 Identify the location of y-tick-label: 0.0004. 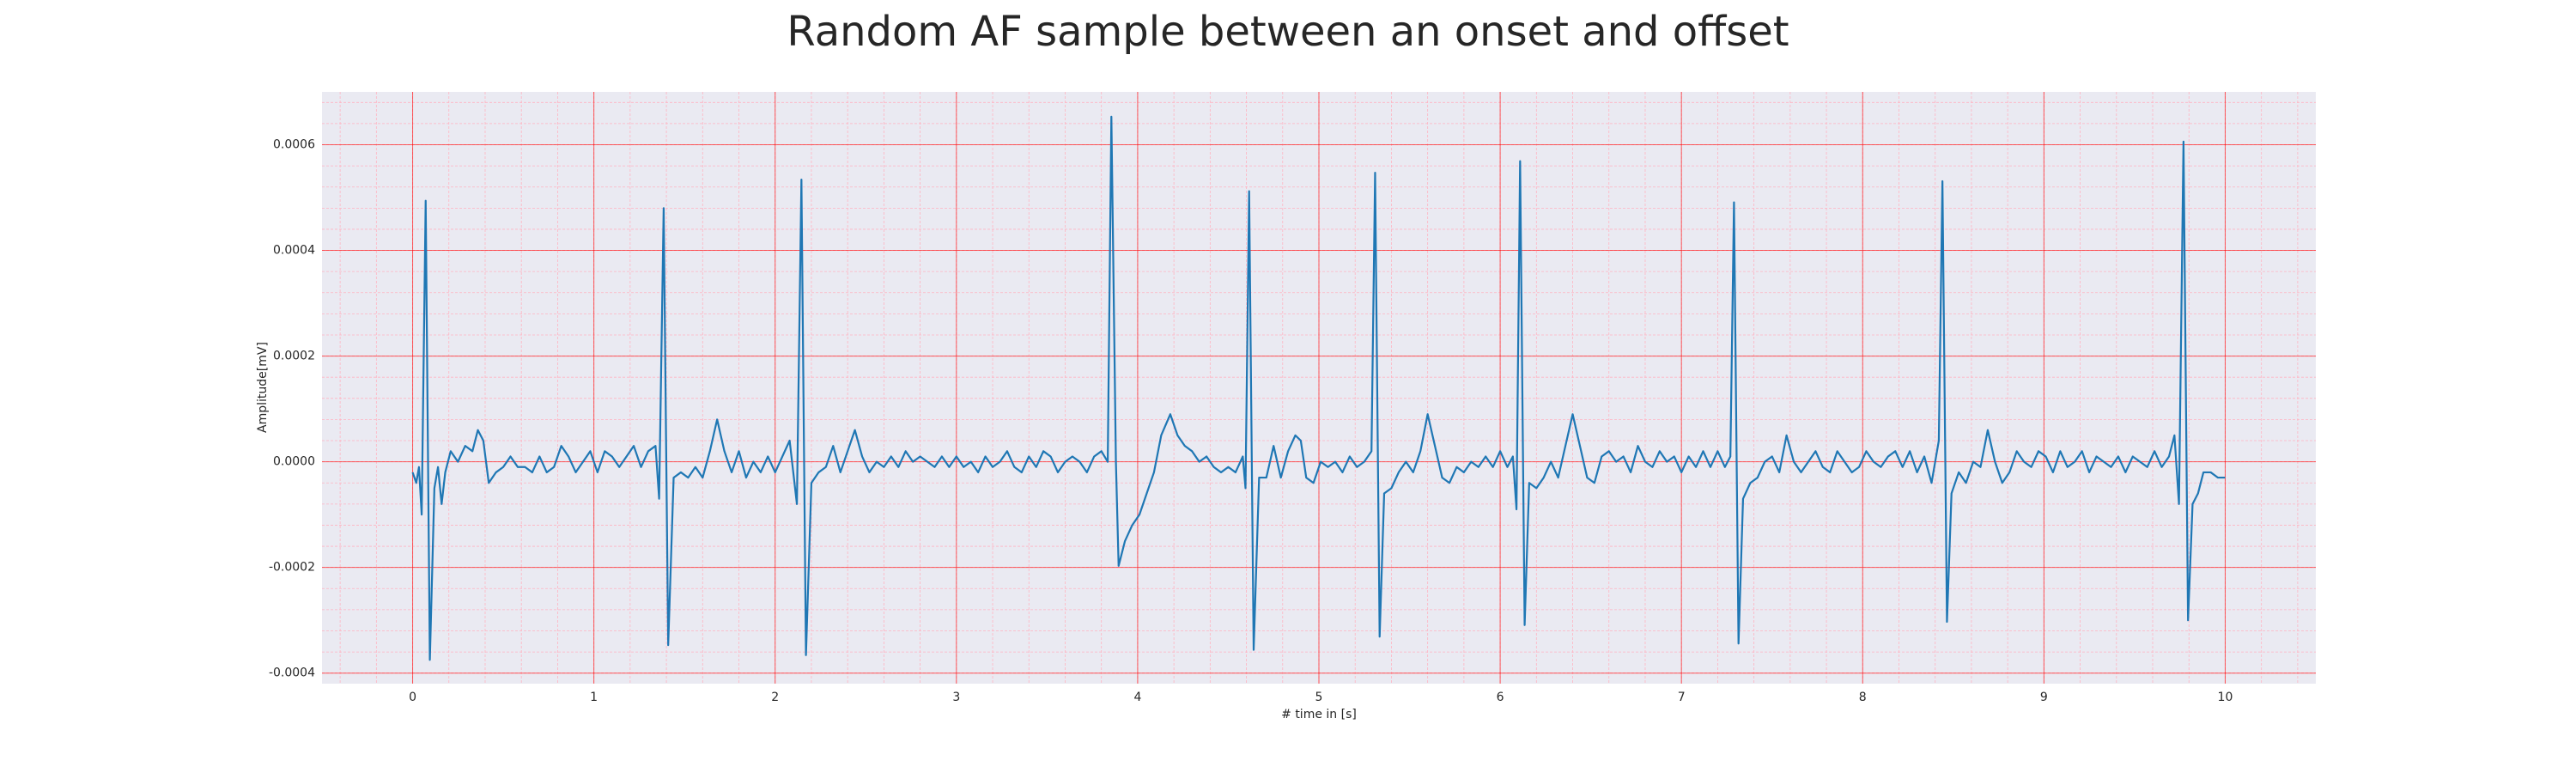
(294, 251).